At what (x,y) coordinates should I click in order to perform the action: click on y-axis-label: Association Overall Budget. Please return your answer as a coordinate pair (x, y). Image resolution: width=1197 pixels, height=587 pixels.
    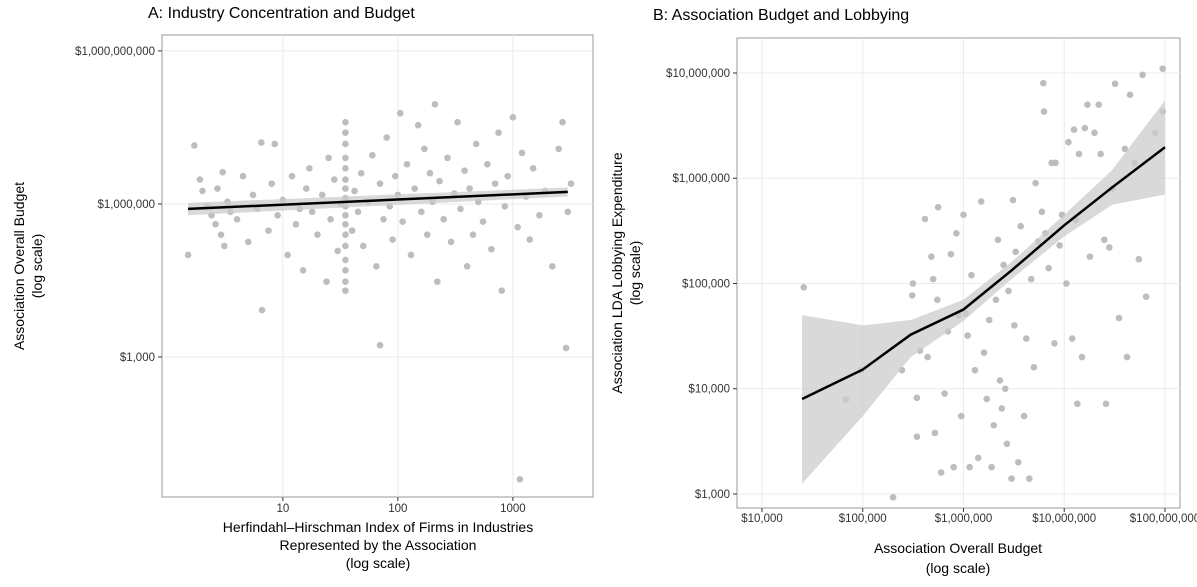
    Looking at the image, I should click on (19, 266).